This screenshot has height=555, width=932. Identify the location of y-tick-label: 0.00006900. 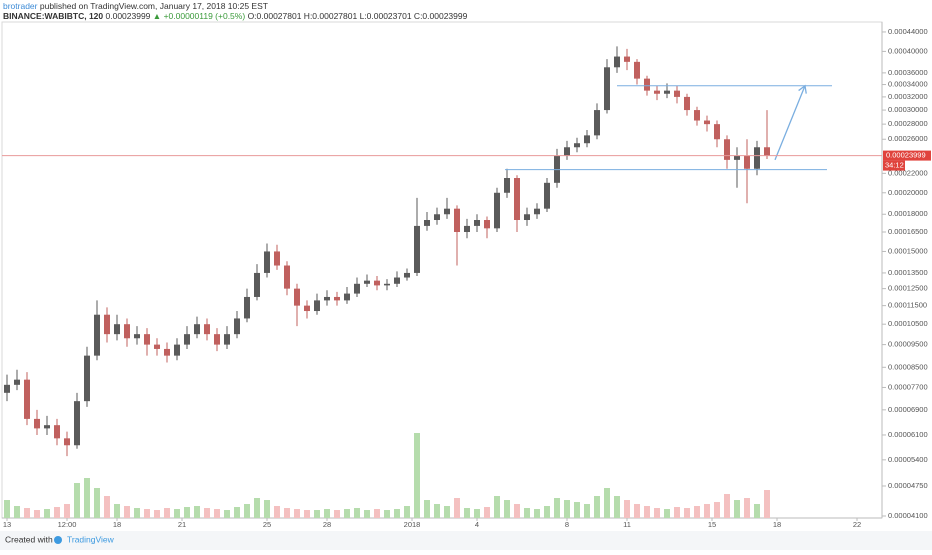
(908, 409).